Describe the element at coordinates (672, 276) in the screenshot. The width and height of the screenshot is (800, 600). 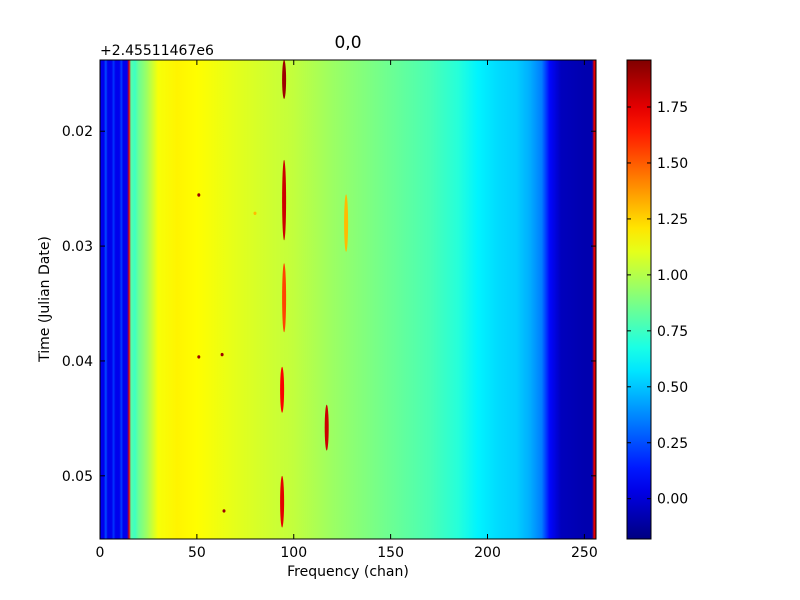
I see `colorbar-tick-label: 1.00` at that location.